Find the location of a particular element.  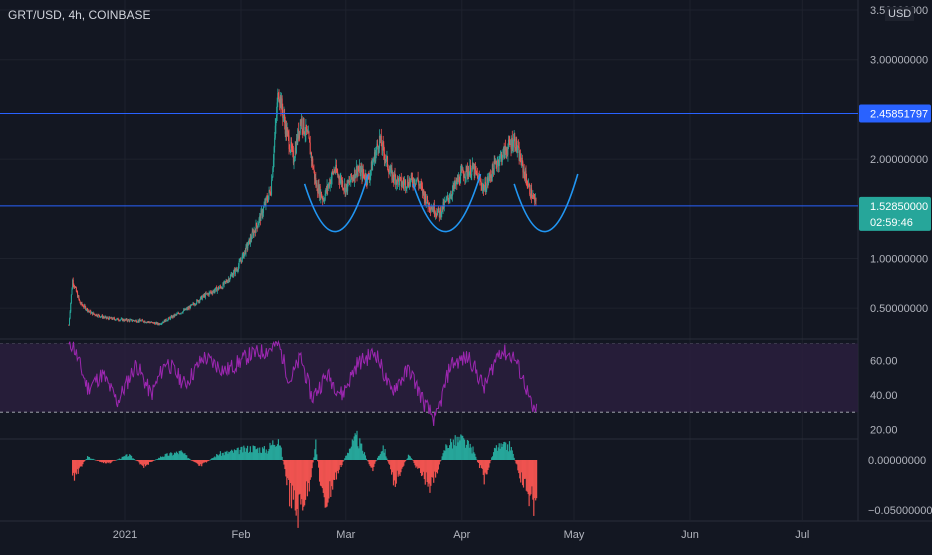

symbol-title: GRT/USD, 4h, COINBASE is located at coordinates (79, 15).